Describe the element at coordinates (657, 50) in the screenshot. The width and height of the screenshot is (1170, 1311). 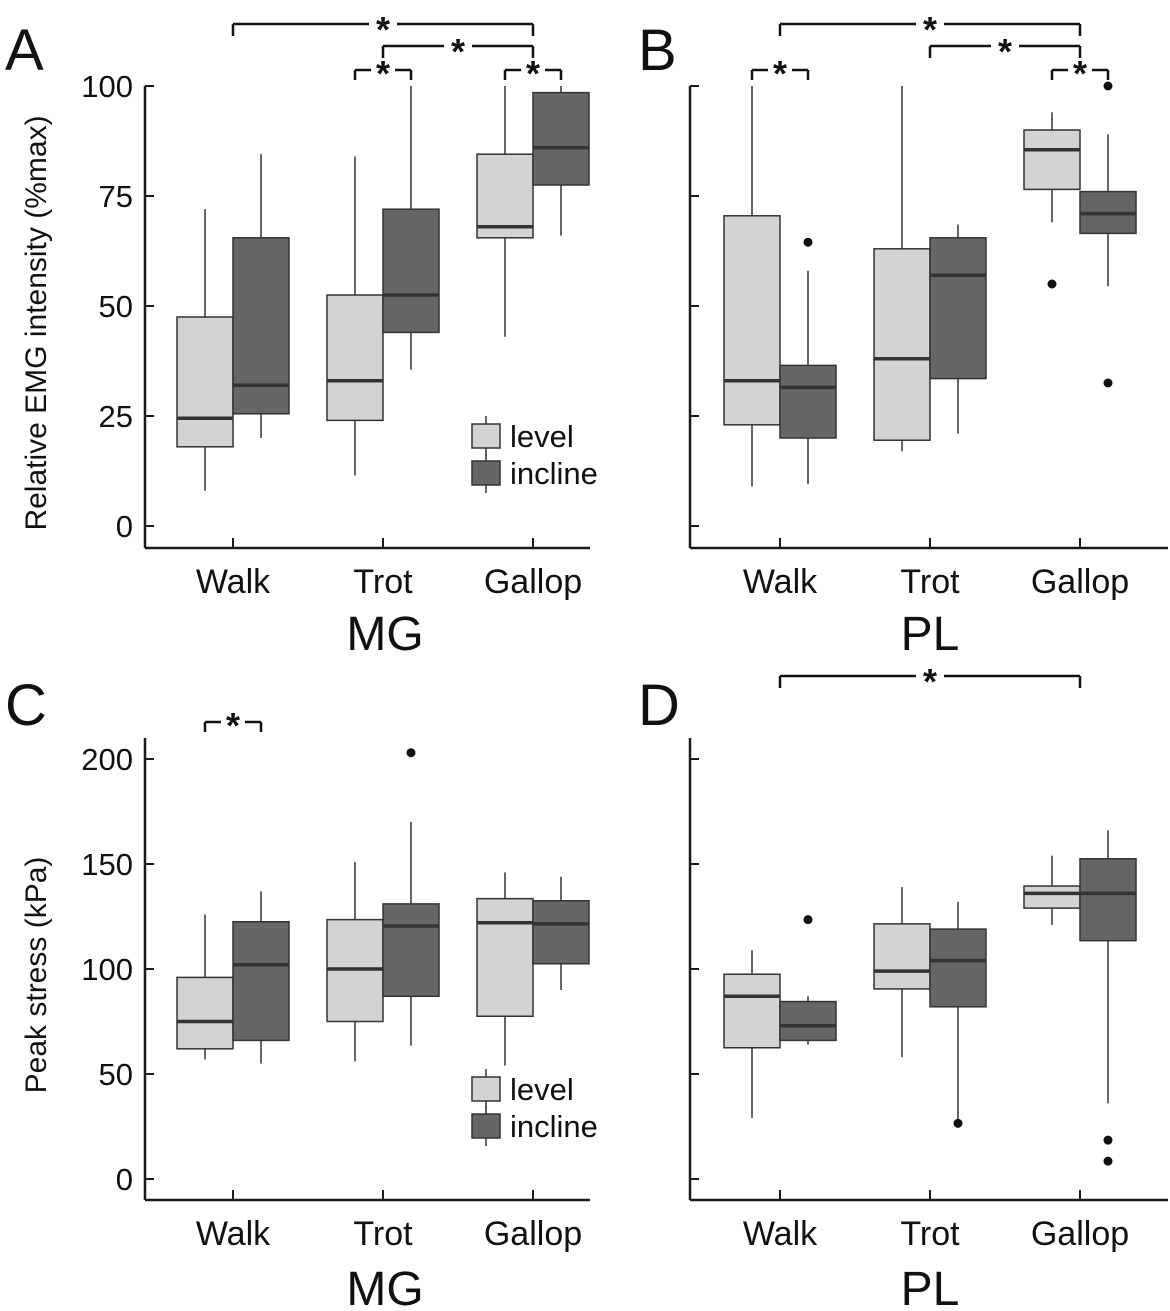
I see `panel-letter: B` at that location.